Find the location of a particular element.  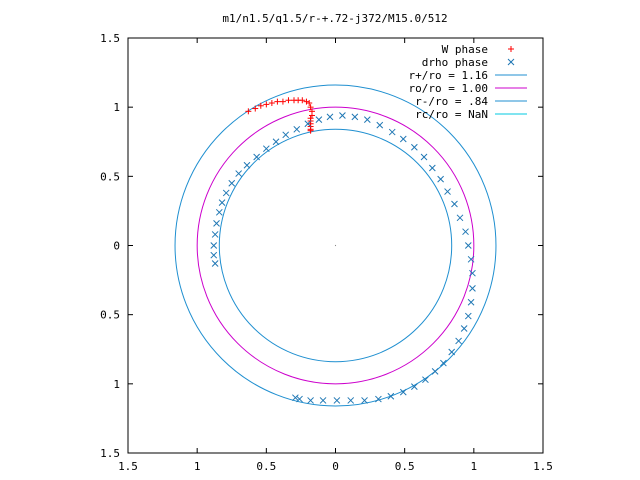

y-tick-label: 0 is located at coordinates (116, 246).